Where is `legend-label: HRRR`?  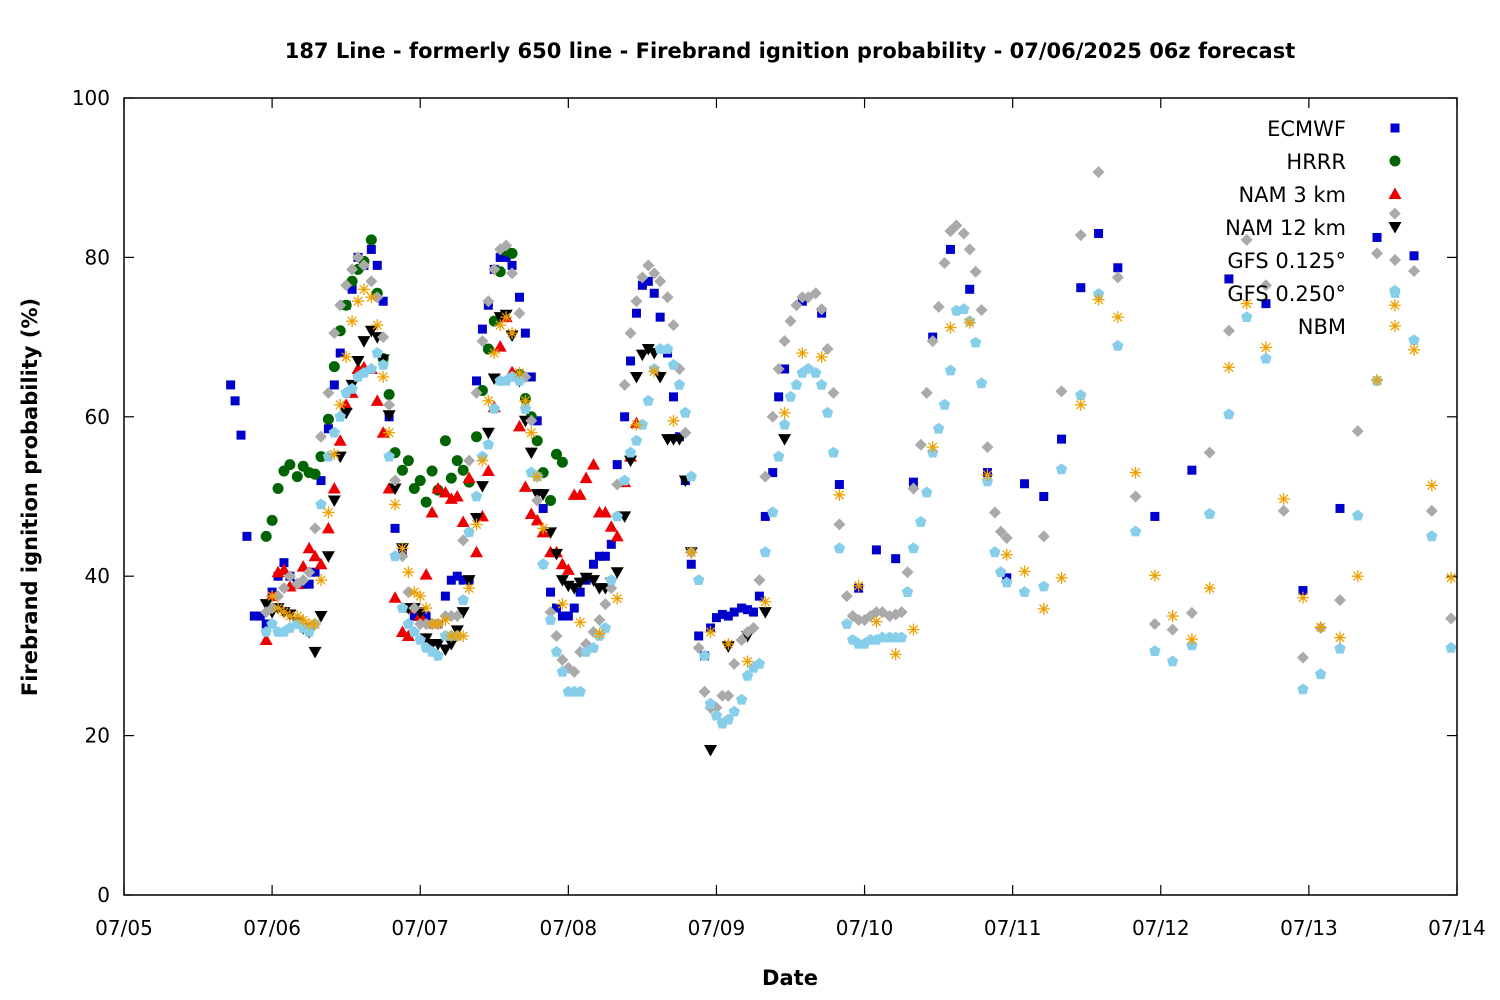
legend-label: HRRR is located at coordinates (1316, 162).